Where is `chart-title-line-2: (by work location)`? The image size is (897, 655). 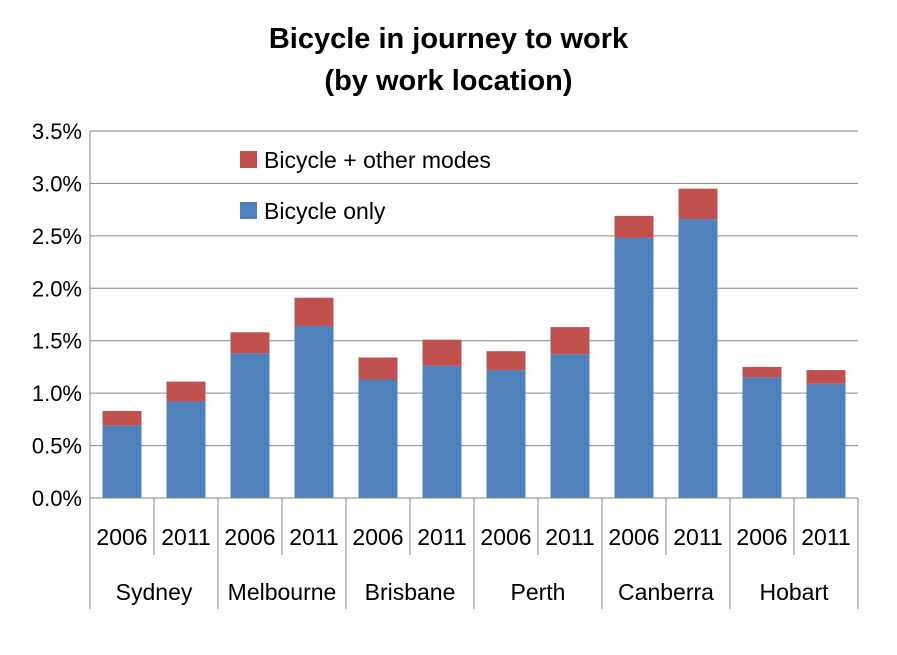
chart-title-line-2: (by work location) is located at coordinates (448, 81).